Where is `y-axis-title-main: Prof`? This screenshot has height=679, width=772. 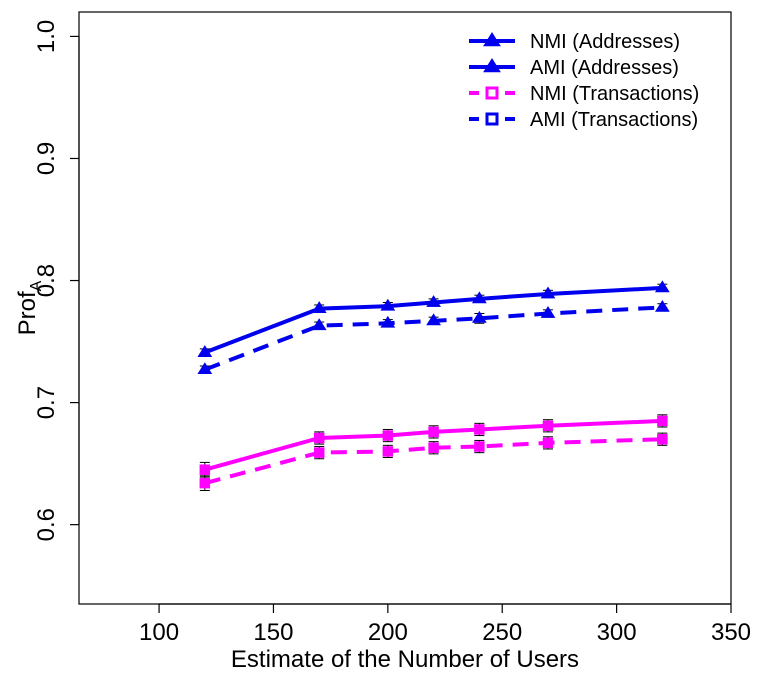 y-axis-title-main: Prof is located at coordinates (27, 313).